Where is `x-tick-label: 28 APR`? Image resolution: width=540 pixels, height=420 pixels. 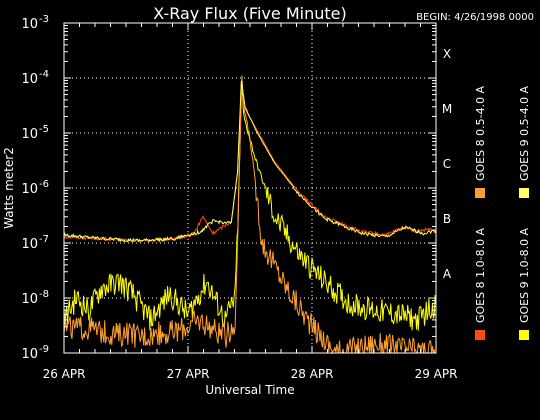
x-tick-label: 28 APR is located at coordinates (312, 374).